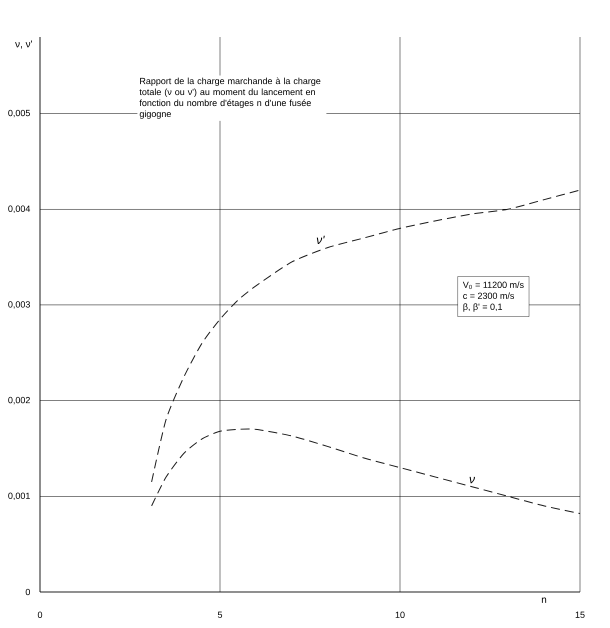 This screenshot has height=628, width=610. Describe the element at coordinates (320, 240) in the screenshot. I see `series-label: ν'` at that location.